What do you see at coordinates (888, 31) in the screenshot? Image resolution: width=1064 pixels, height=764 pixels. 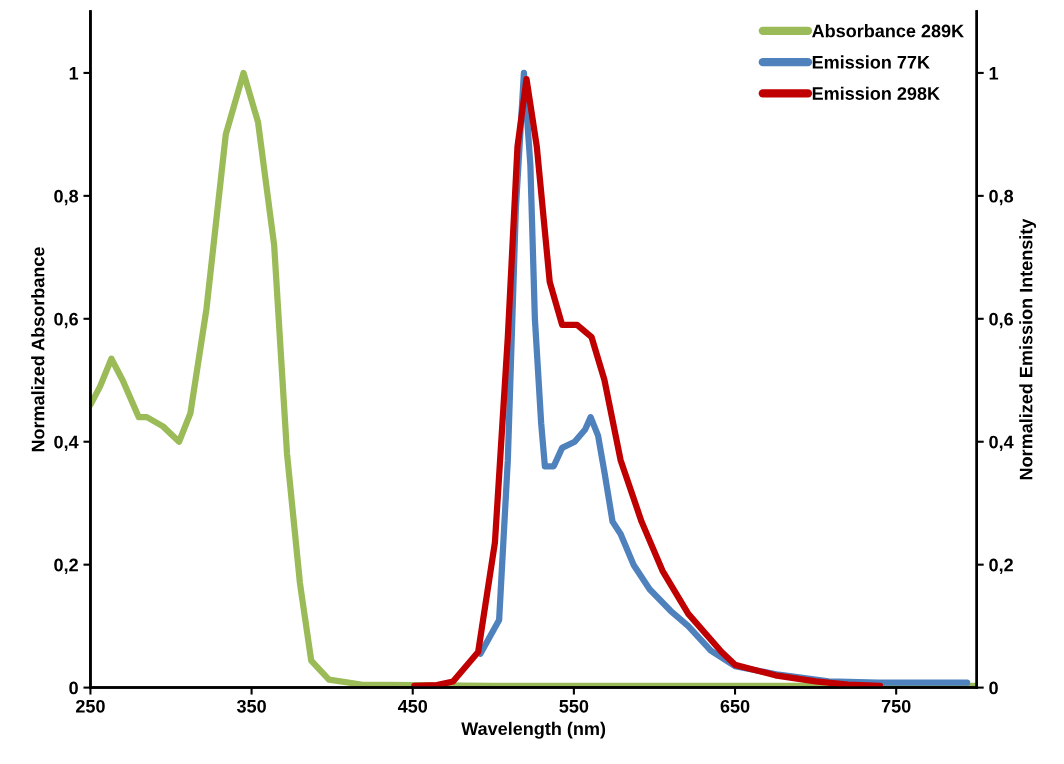 I see `legend-label: Absorbance 289K` at bounding box center [888, 31].